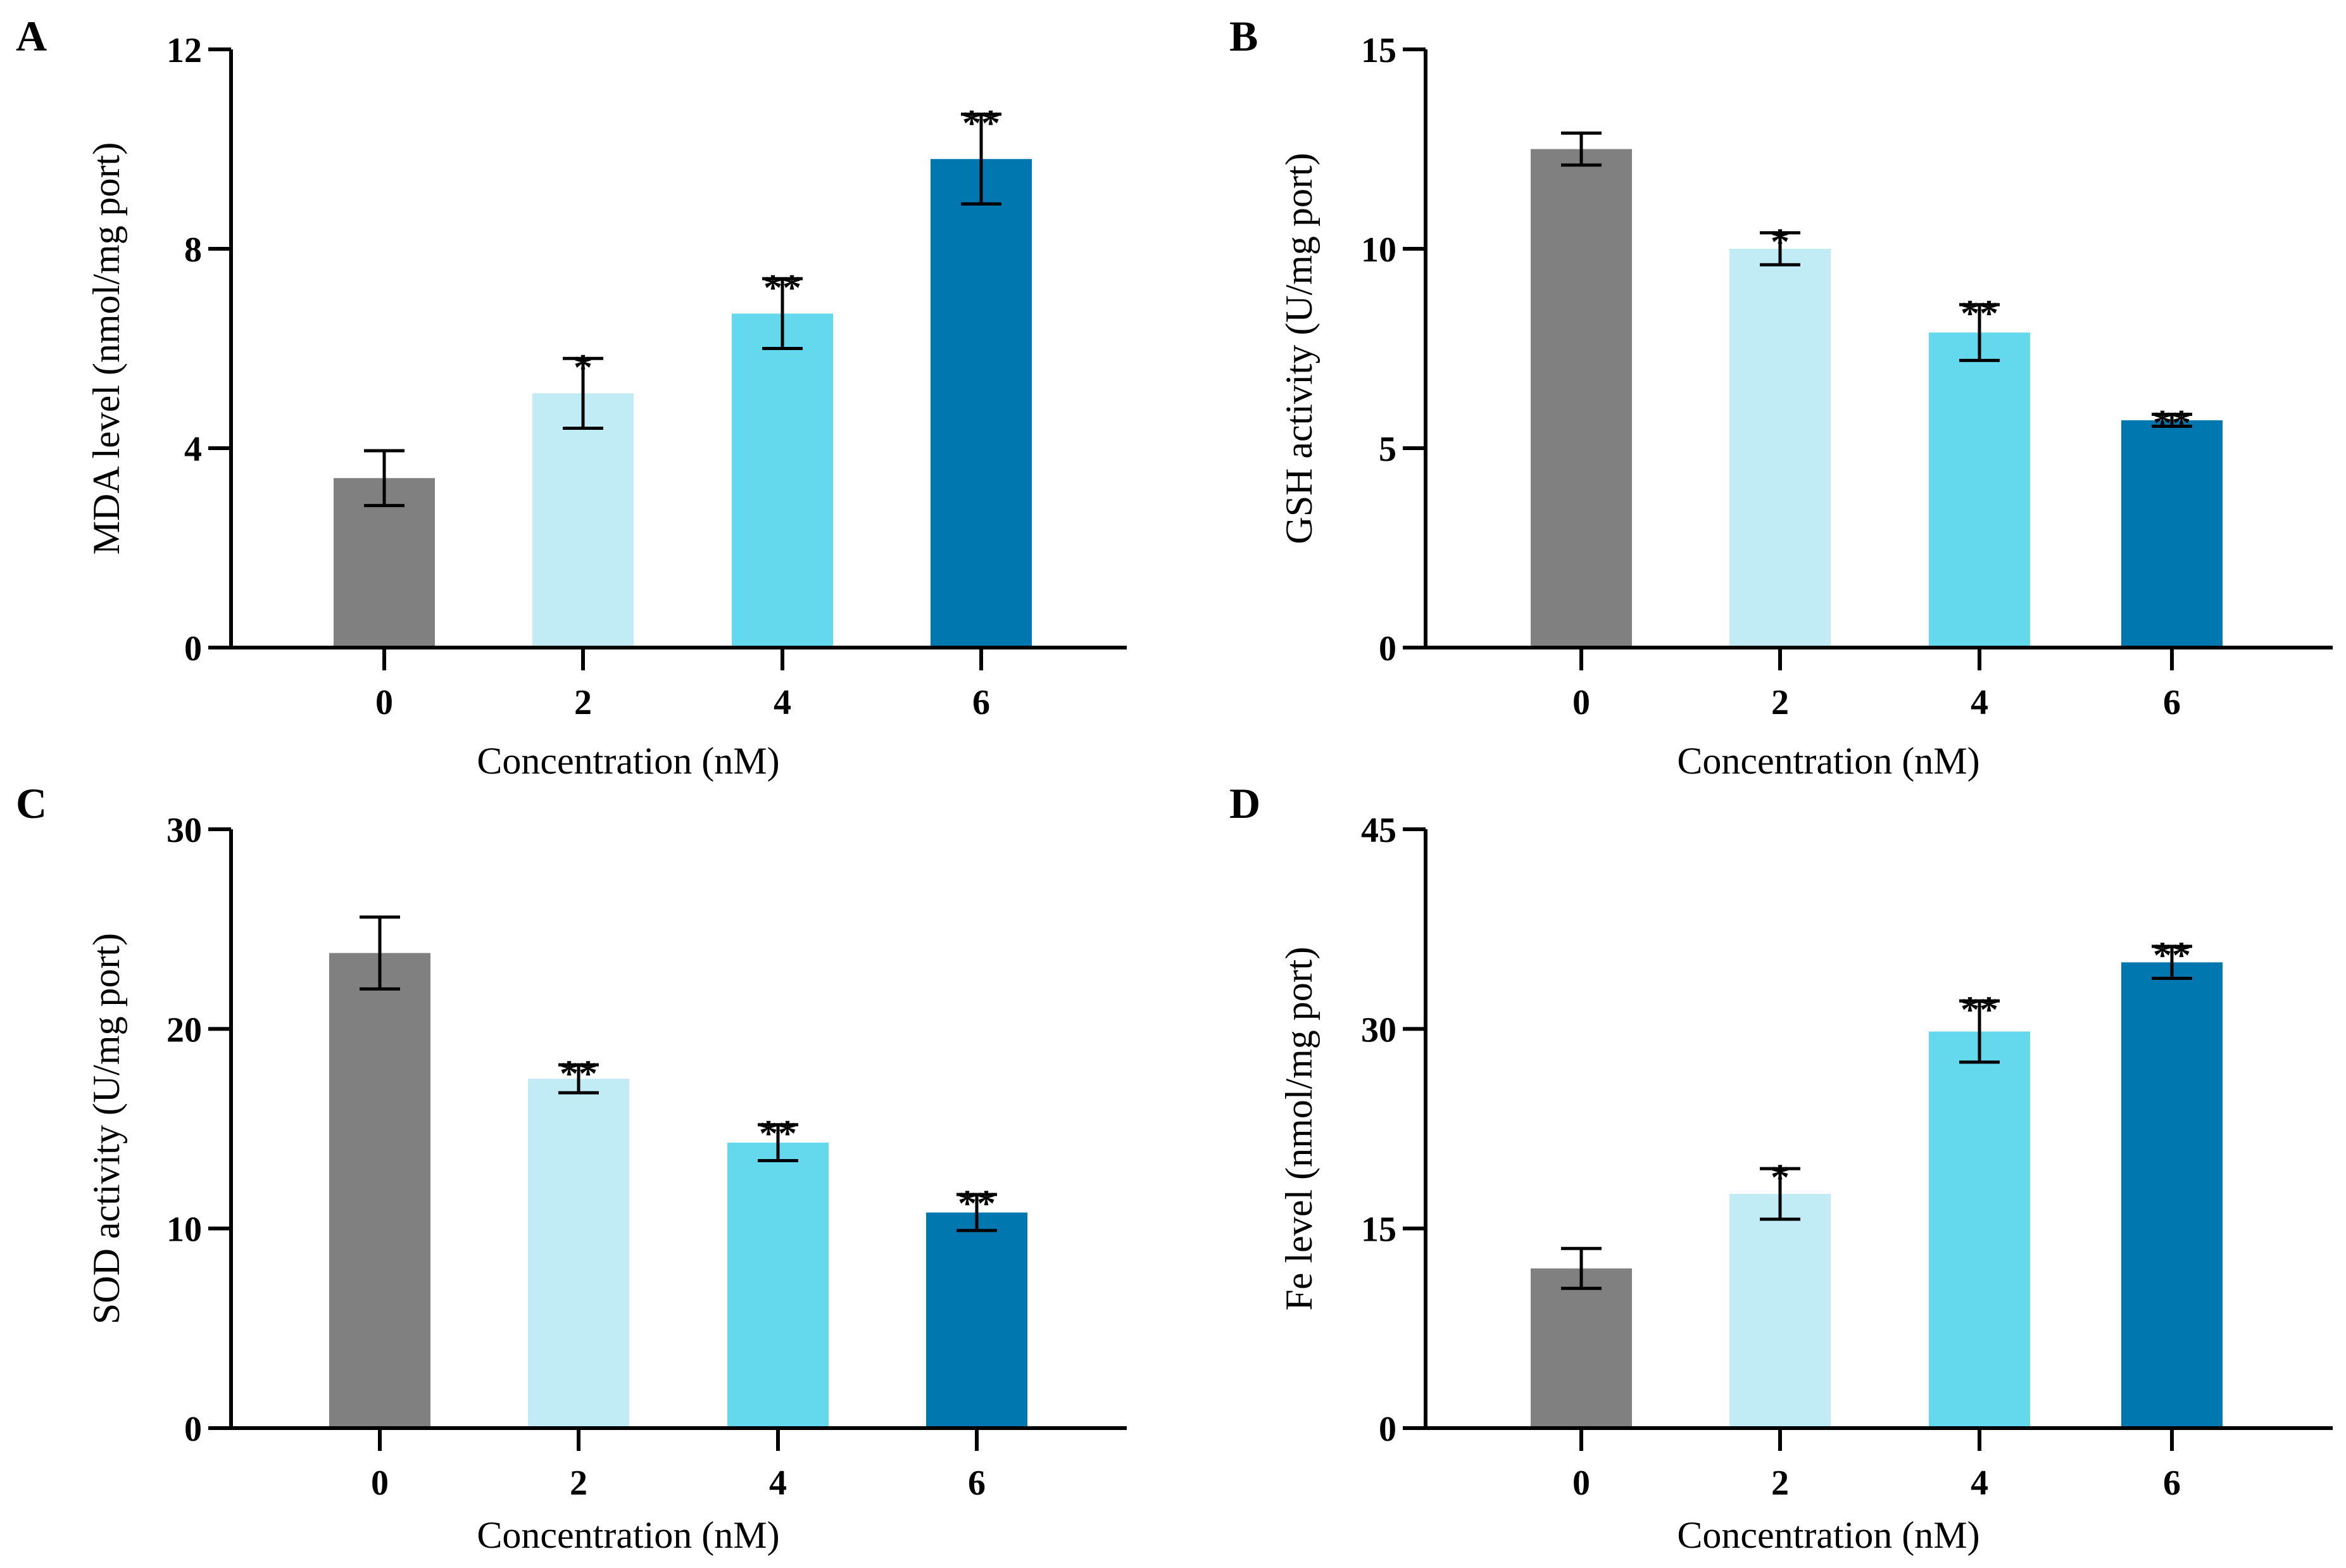 This screenshot has width=2346, height=1568. I want to click on x-tick-label-d-6: 6, so click(2172, 1483).